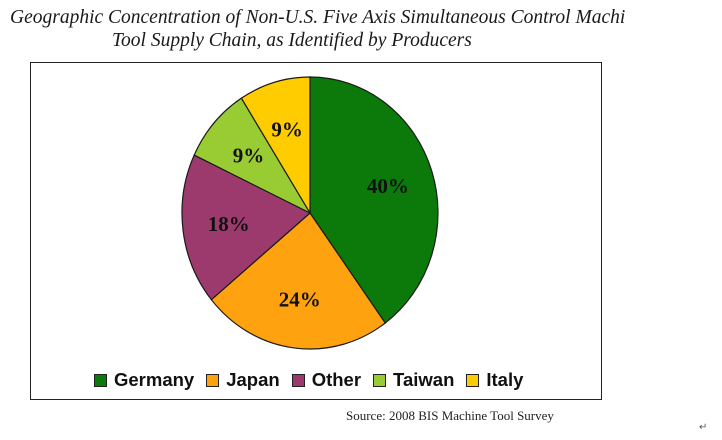 The image size is (722, 440). I want to click on legend-label: Italy, so click(505, 379).